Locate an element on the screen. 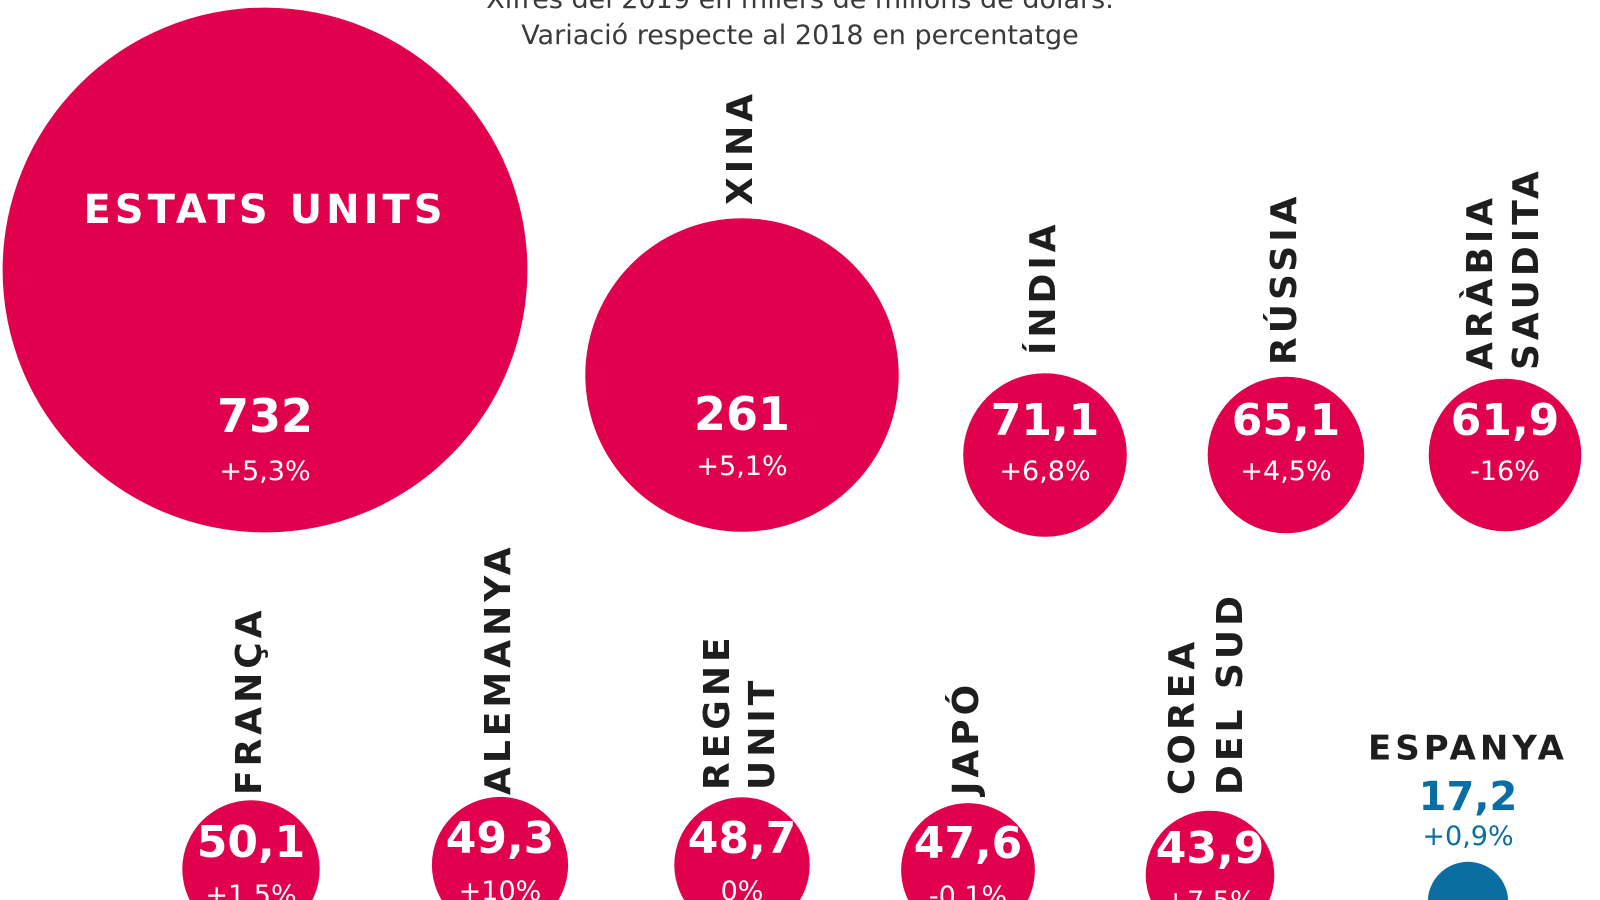 The height and width of the screenshot is (900, 1600). value-label: 49,3 is located at coordinates (500, 838).